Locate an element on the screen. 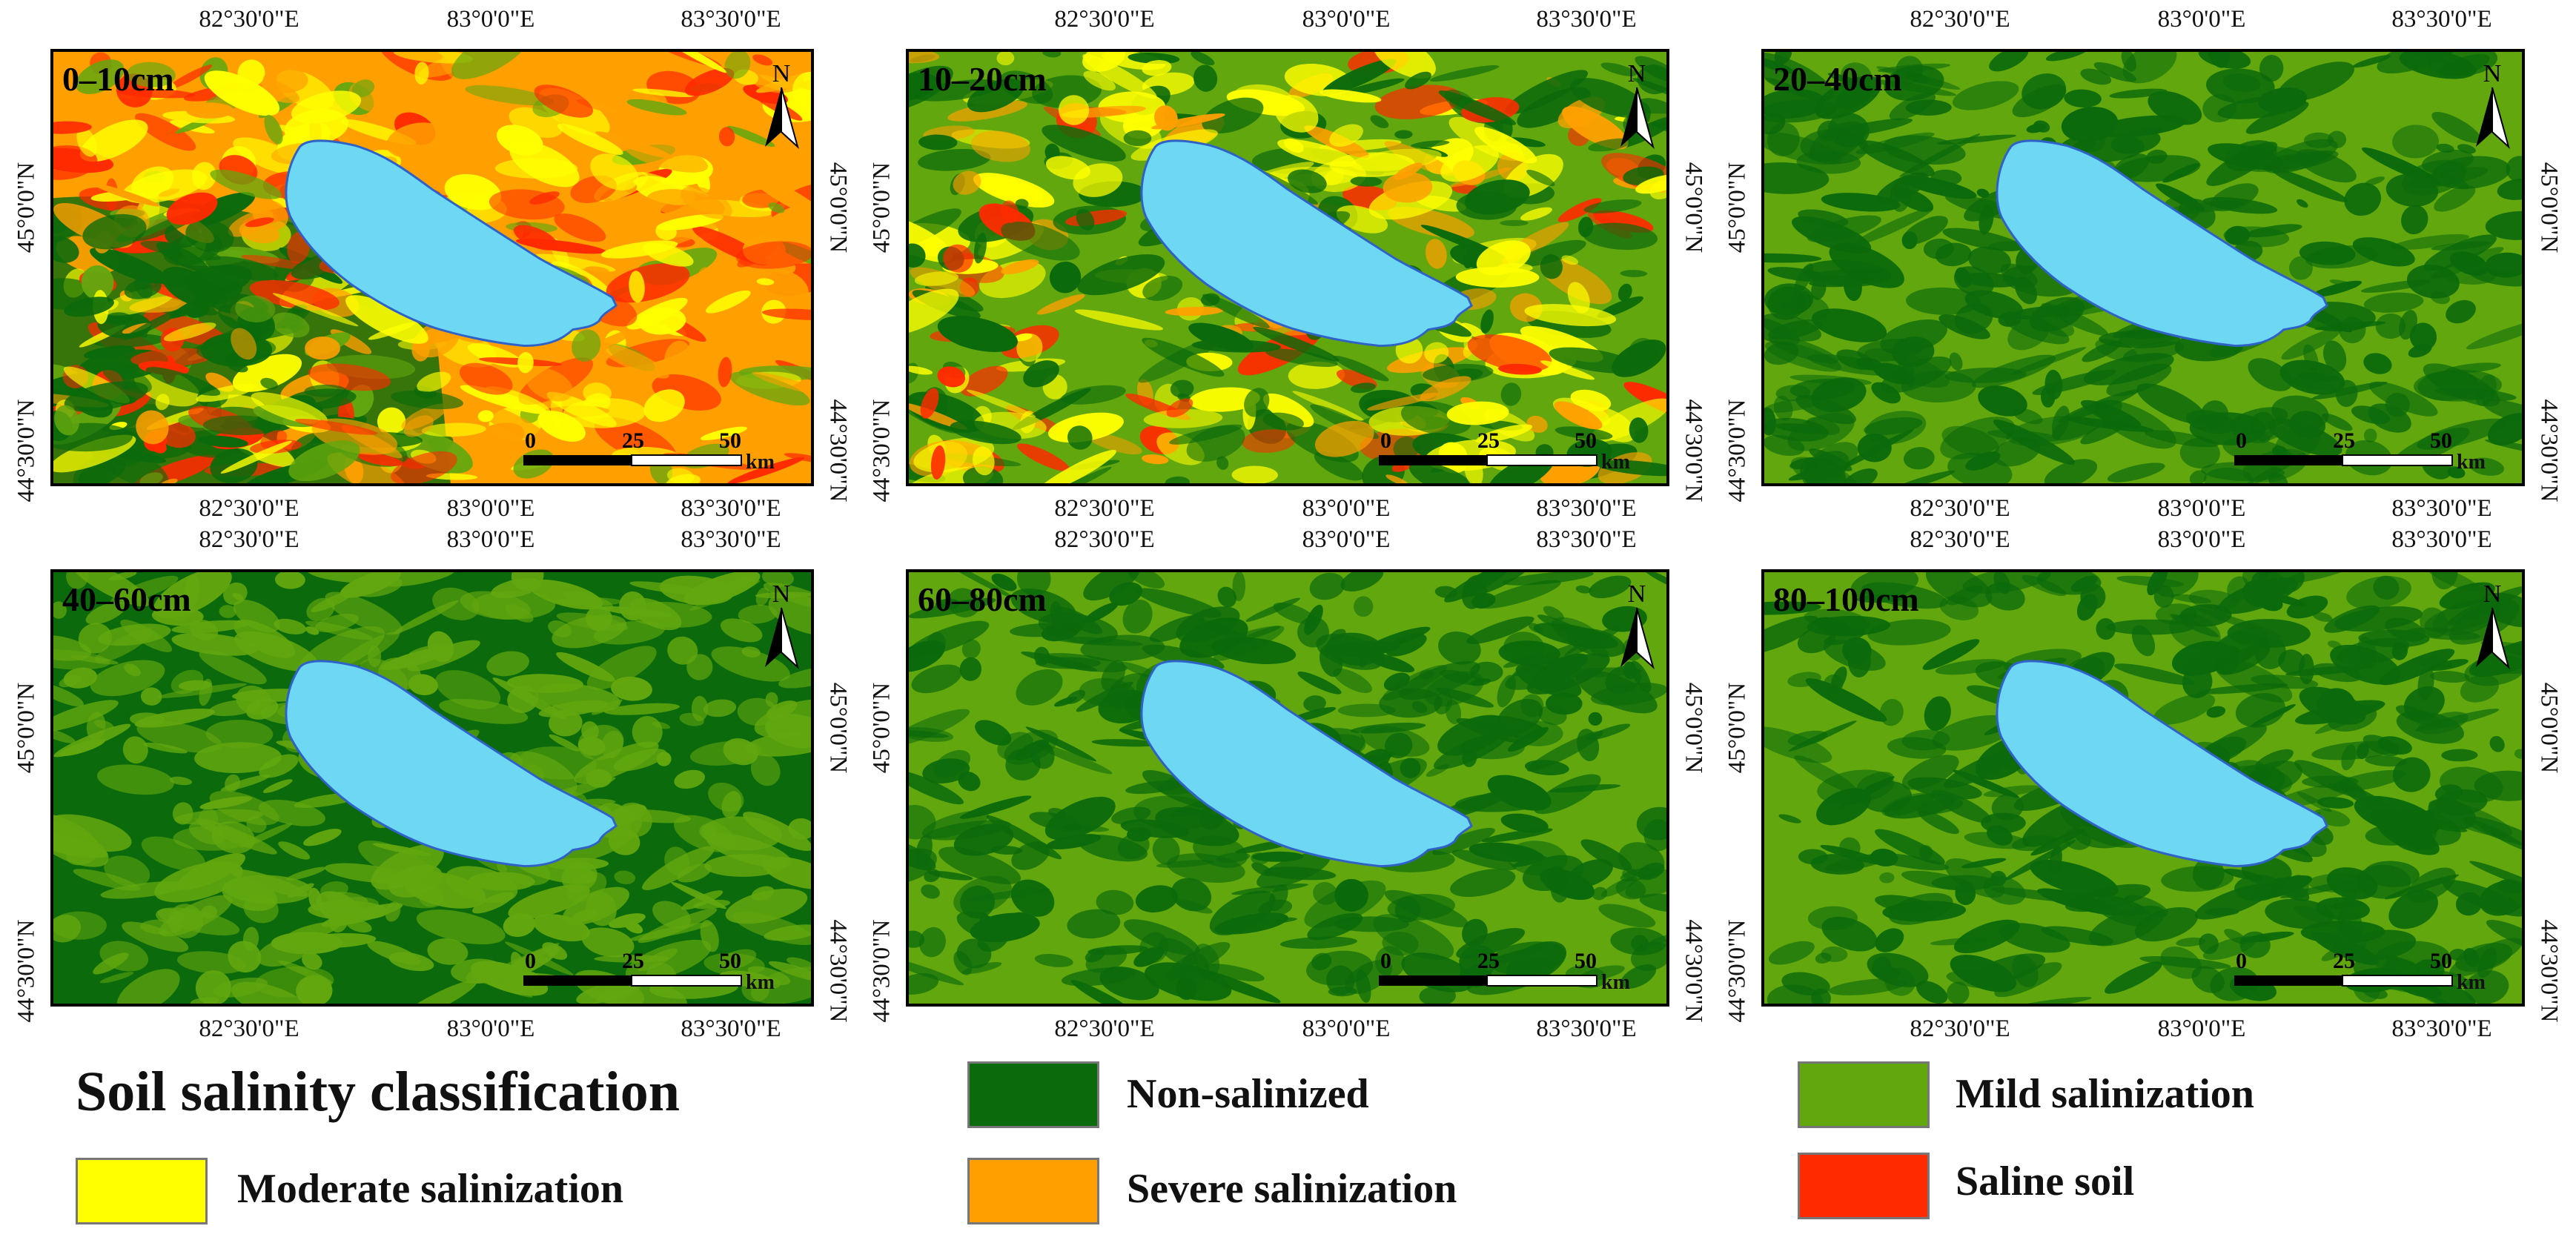 This screenshot has height=1243, width=2576. depth-label: 0–10cm is located at coordinates (118, 79).